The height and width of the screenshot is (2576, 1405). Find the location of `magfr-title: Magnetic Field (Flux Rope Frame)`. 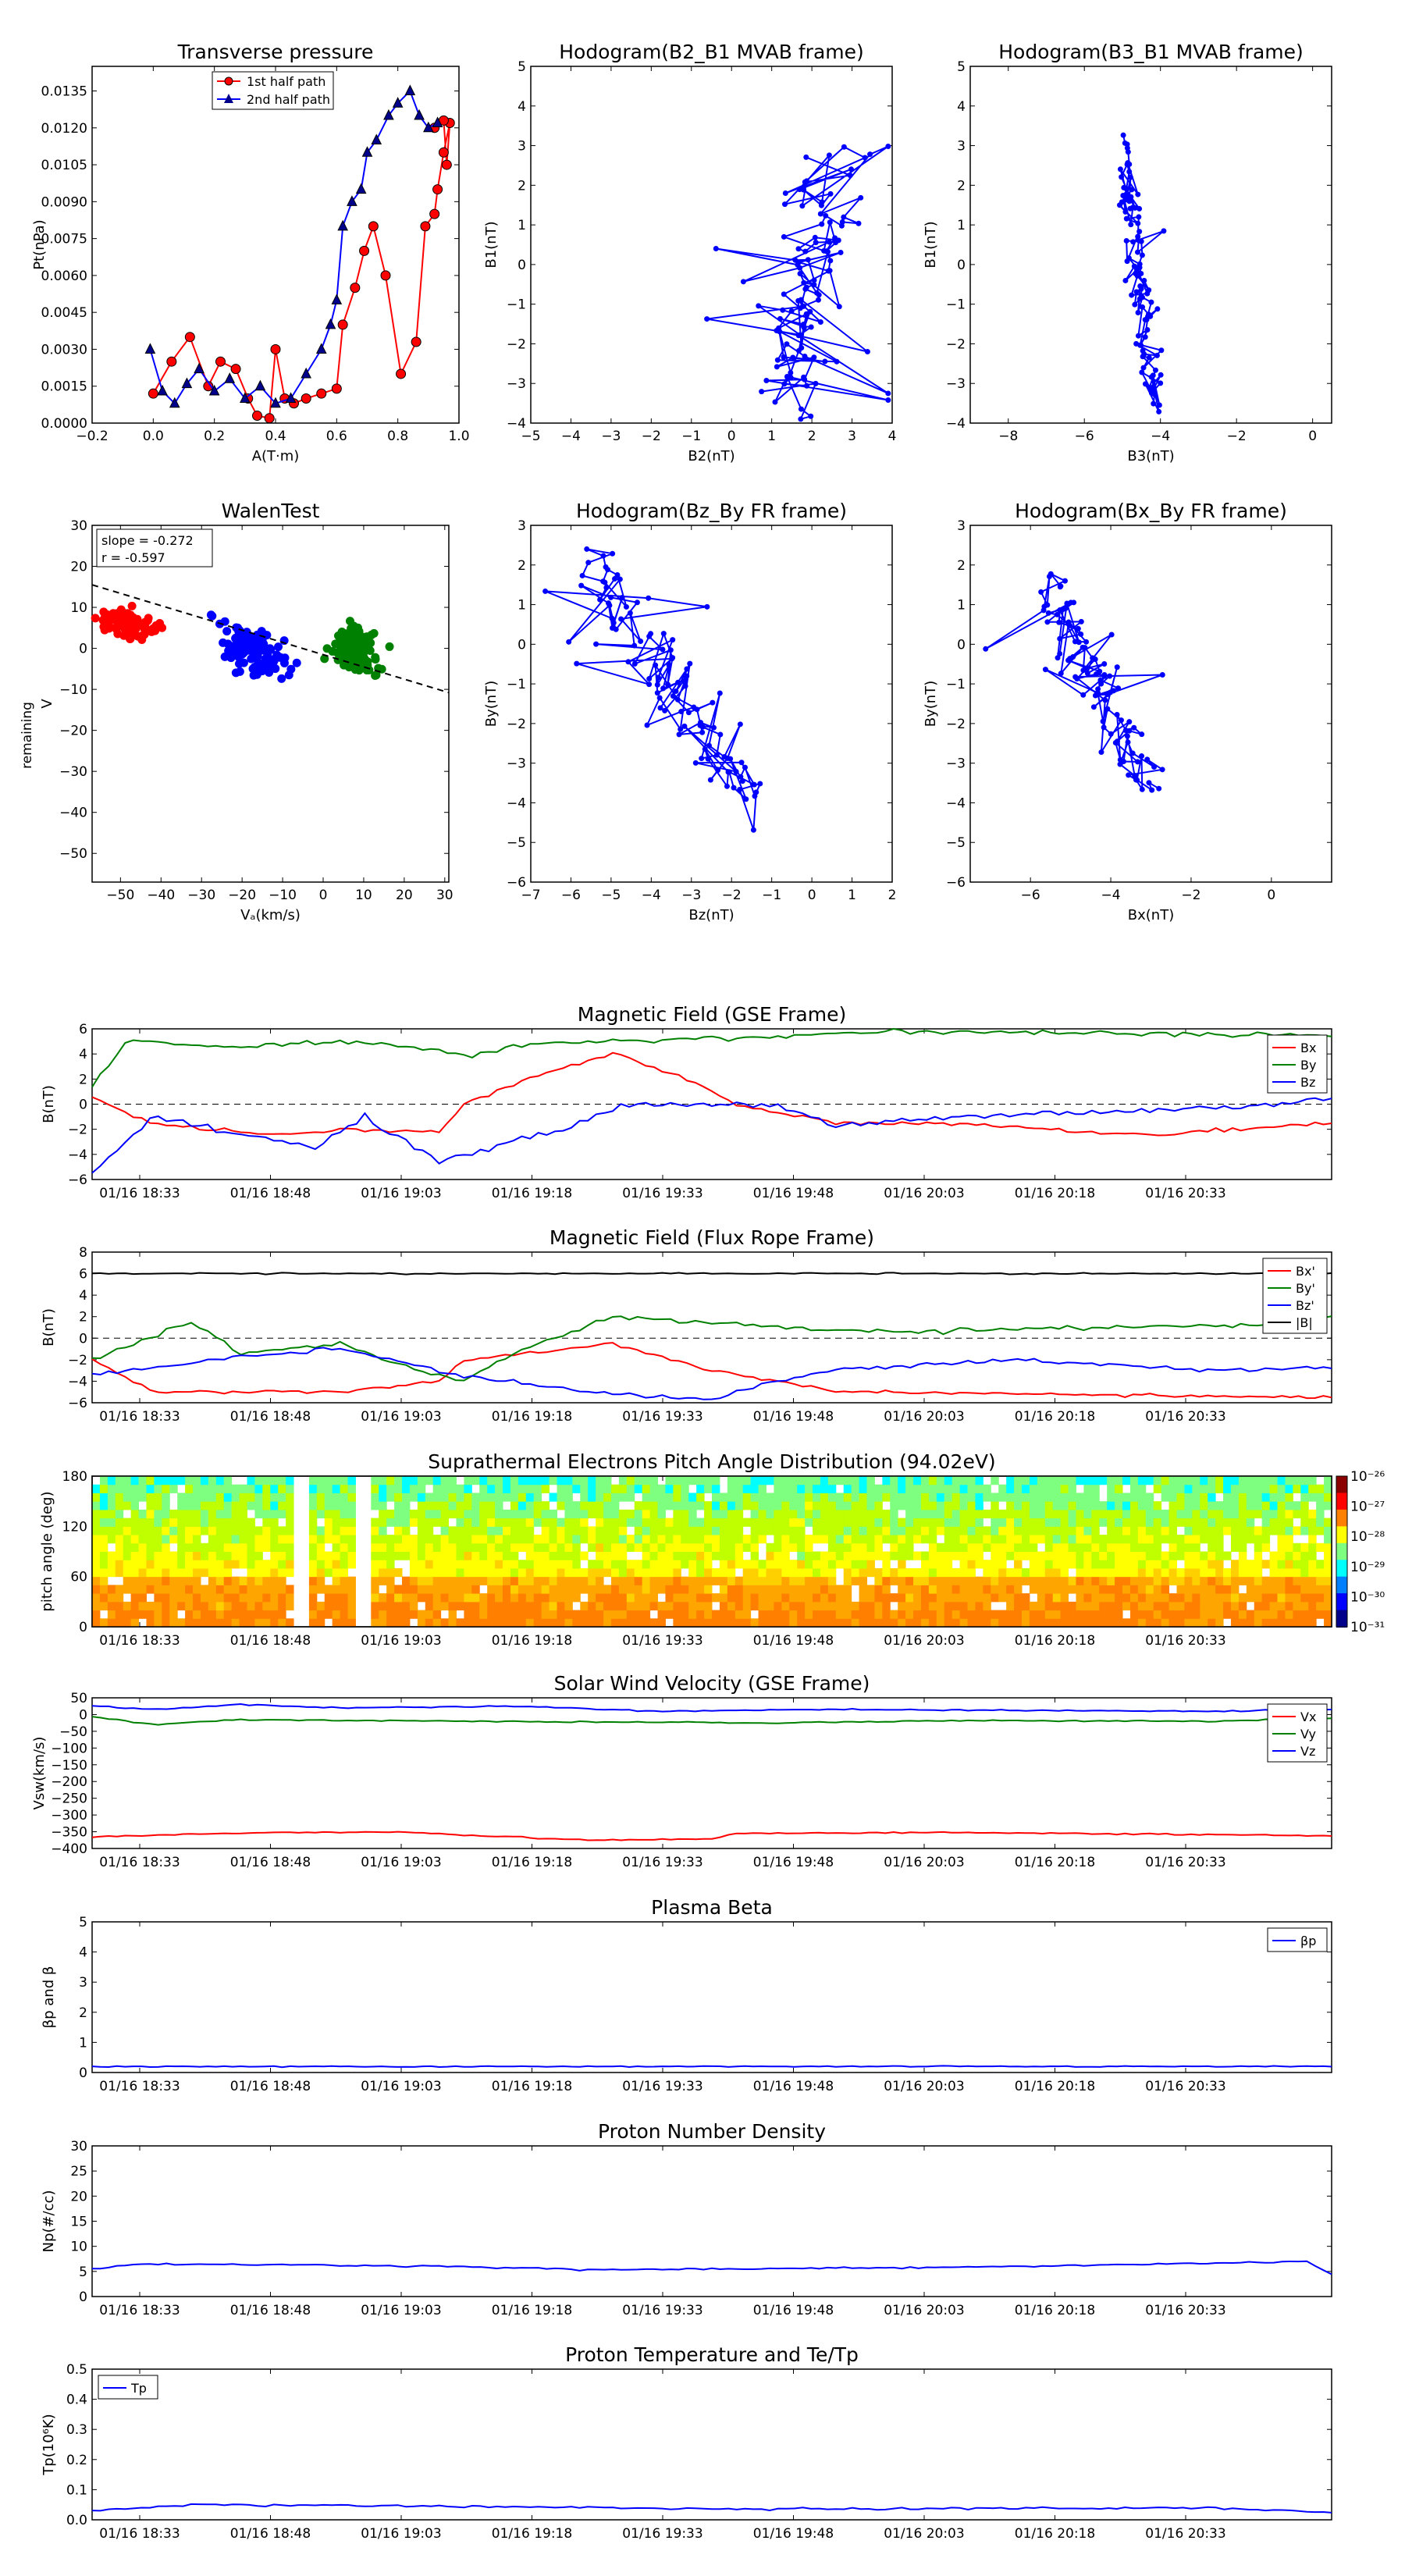

magfr-title: Magnetic Field (Flux Rope Frame) is located at coordinates (712, 1237).